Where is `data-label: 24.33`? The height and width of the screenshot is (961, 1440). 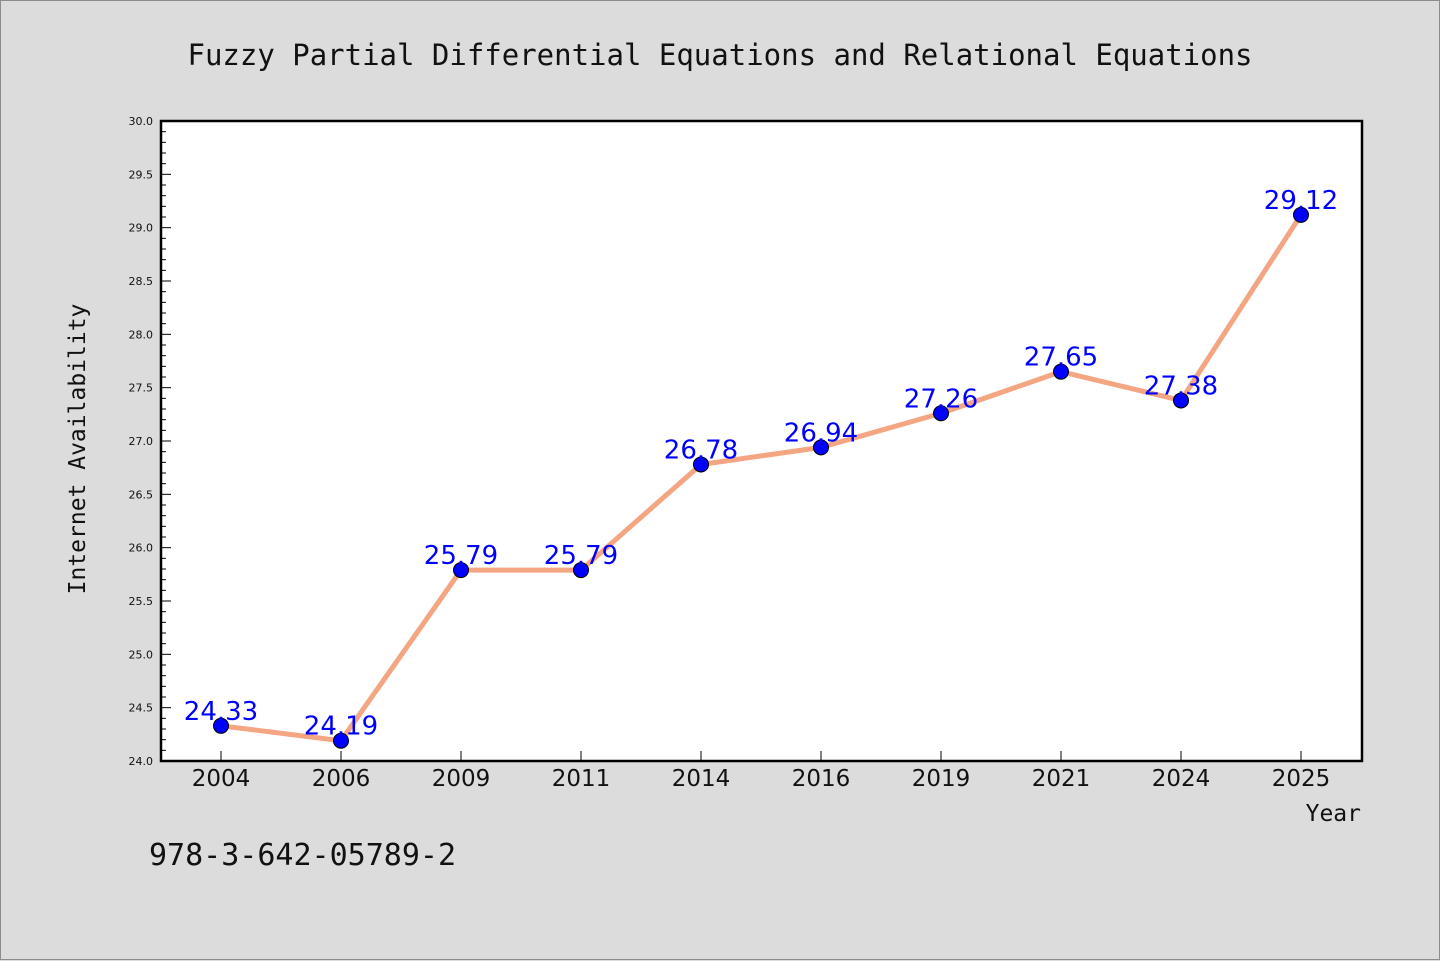 data-label: 24.33 is located at coordinates (221, 712).